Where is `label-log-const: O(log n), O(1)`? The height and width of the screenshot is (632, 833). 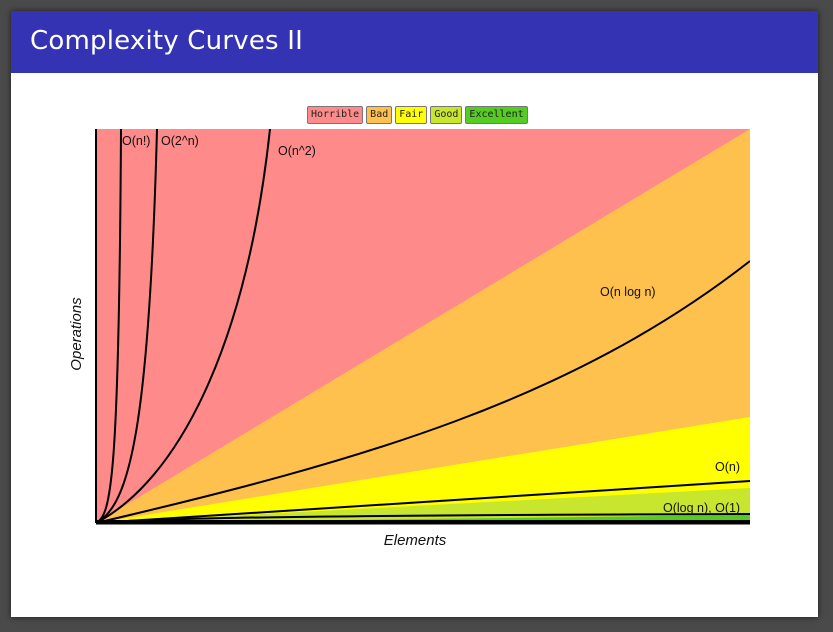 label-log-const: O(log n), O(1) is located at coordinates (701, 508).